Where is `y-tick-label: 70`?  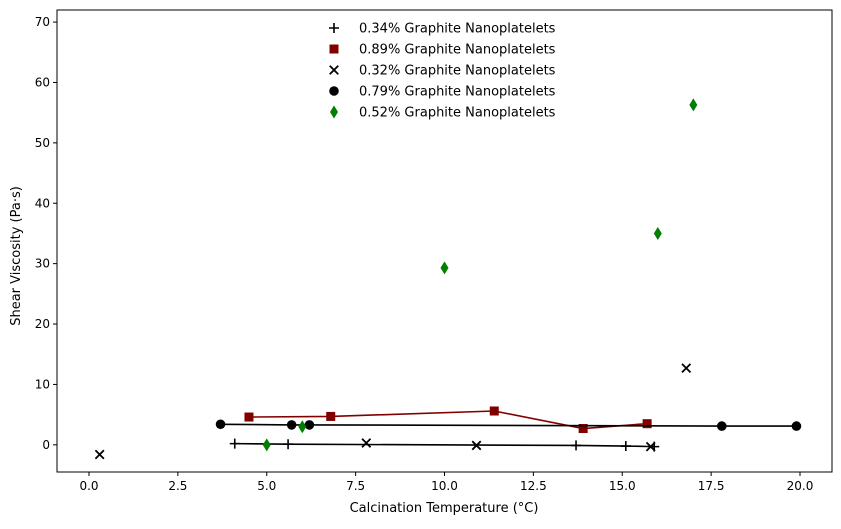 y-tick-label: 70 is located at coordinates (42, 22).